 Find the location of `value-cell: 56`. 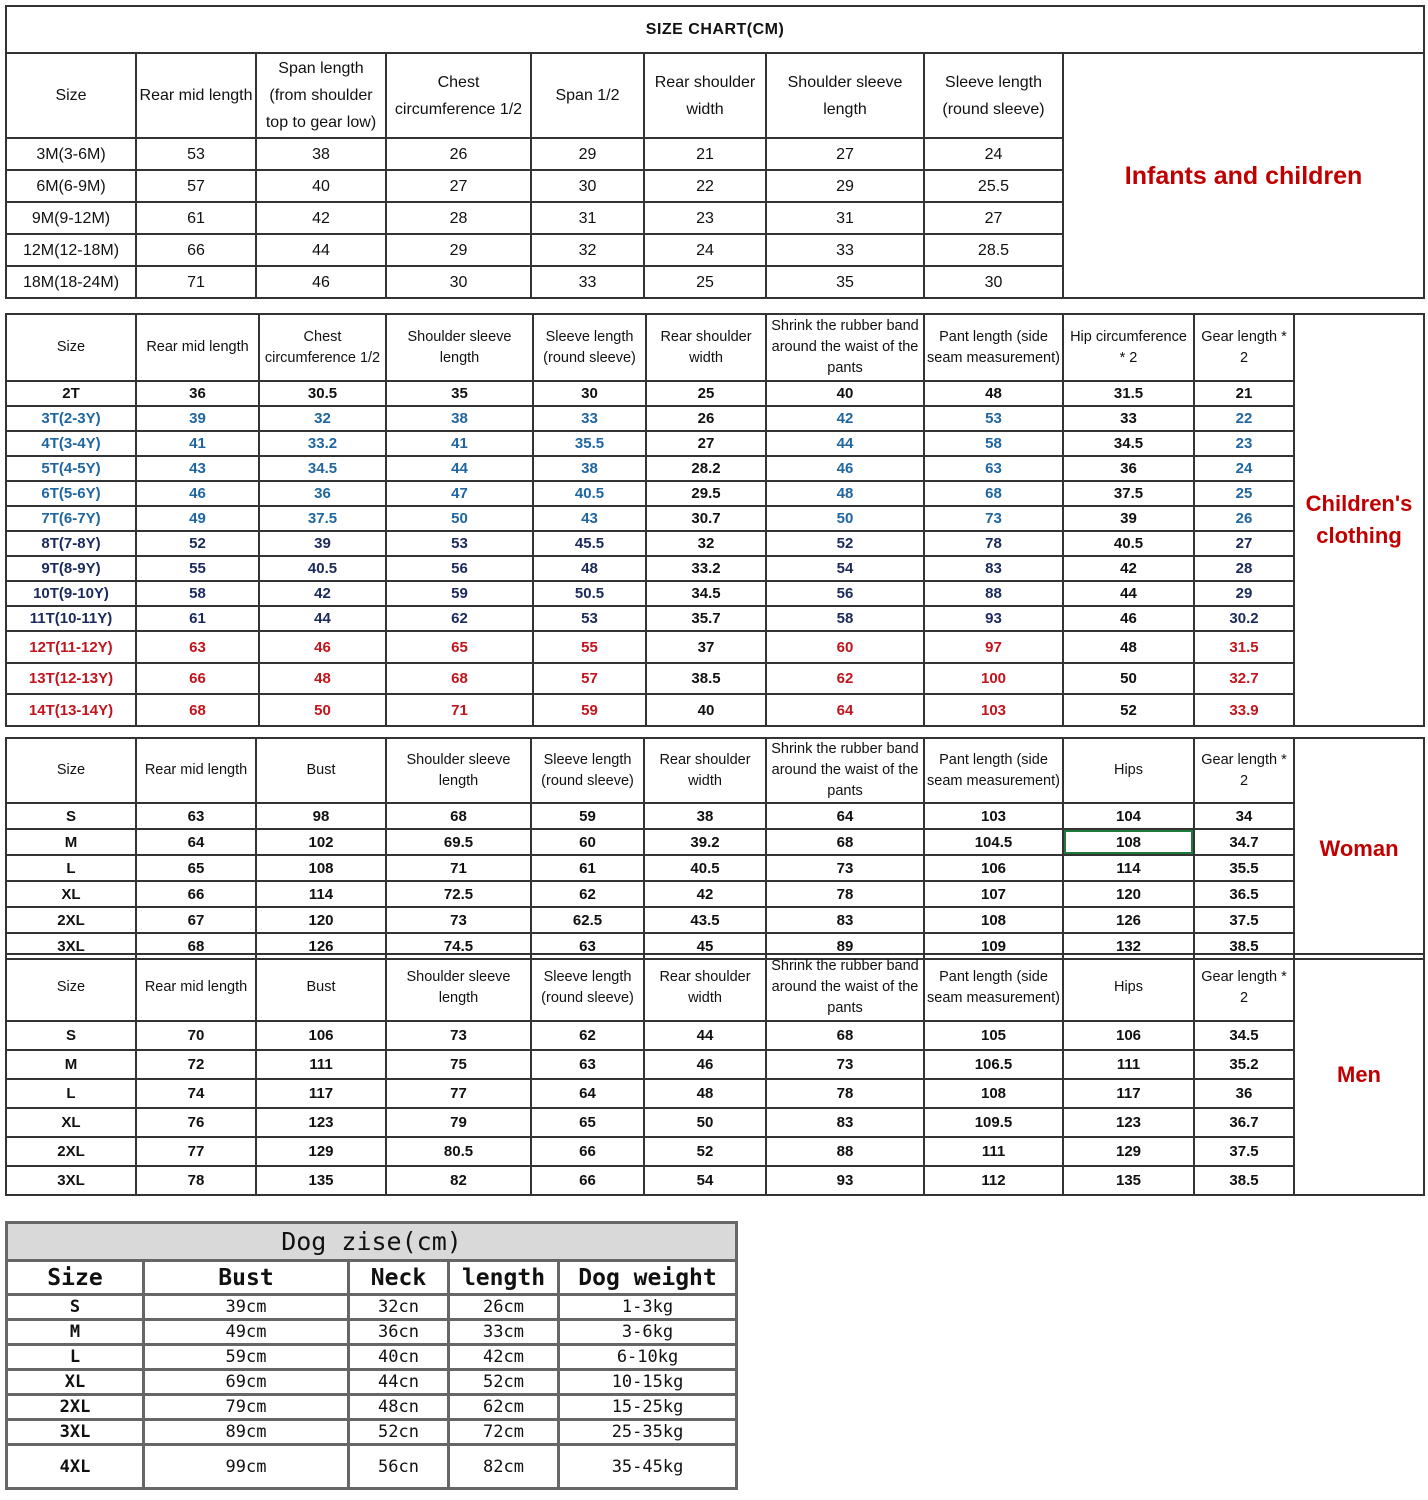

value-cell: 56 is located at coordinates (845, 593).